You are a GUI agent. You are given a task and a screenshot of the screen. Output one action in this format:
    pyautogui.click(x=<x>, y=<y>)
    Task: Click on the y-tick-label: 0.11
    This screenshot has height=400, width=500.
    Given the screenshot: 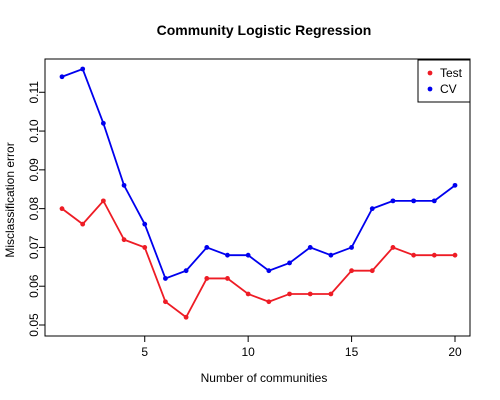 What is the action you would take?
    pyautogui.click(x=34, y=92)
    